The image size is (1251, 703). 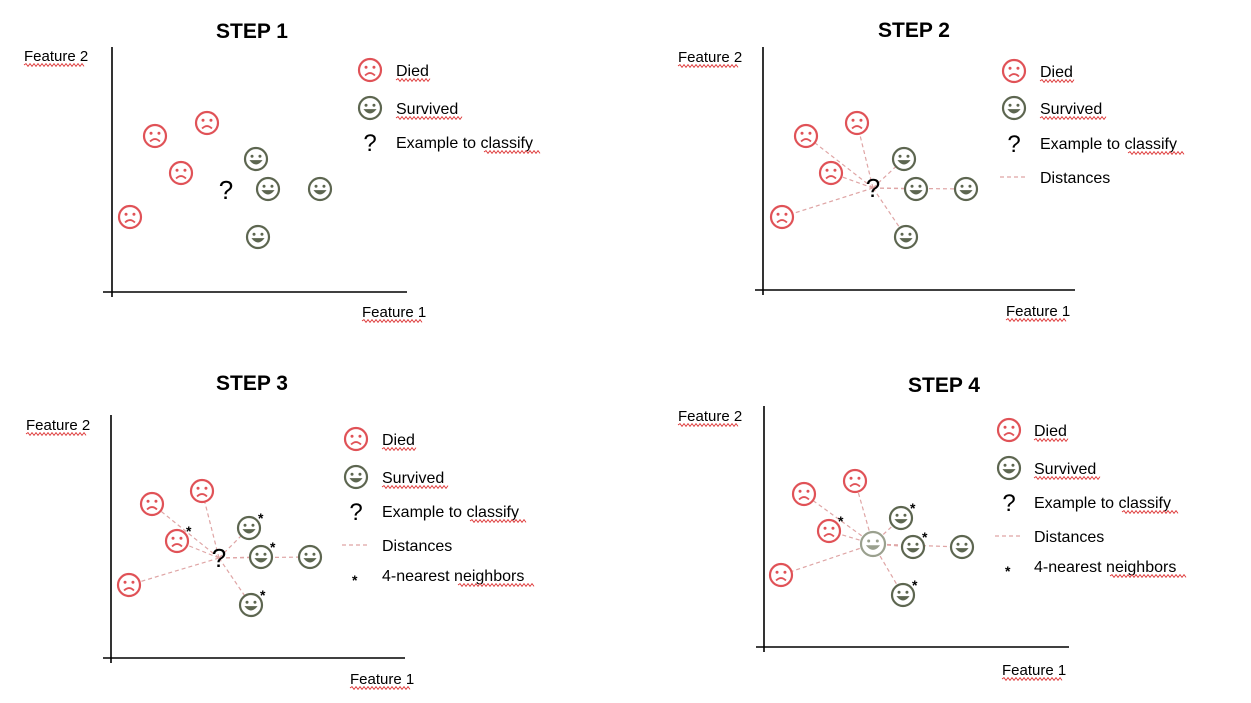 What do you see at coordinates (252, 383) in the screenshot?
I see `panel-title: STEP 3` at bounding box center [252, 383].